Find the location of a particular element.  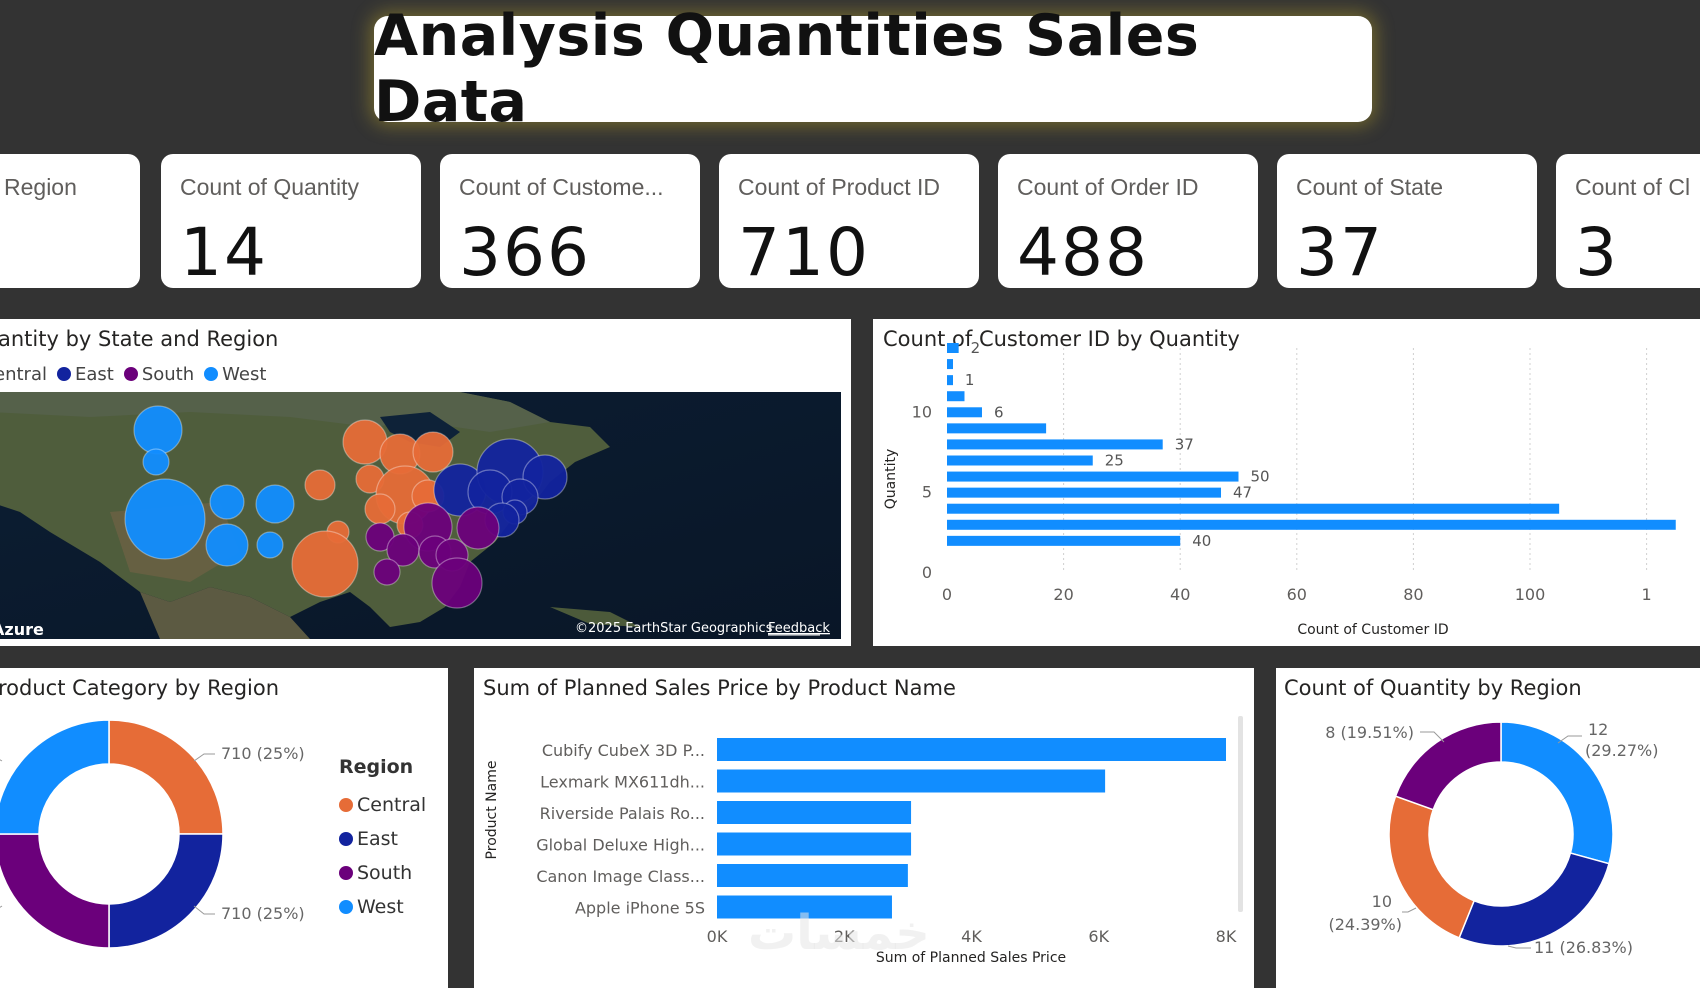

x-tick-label: 8K is located at coordinates (1226, 936).